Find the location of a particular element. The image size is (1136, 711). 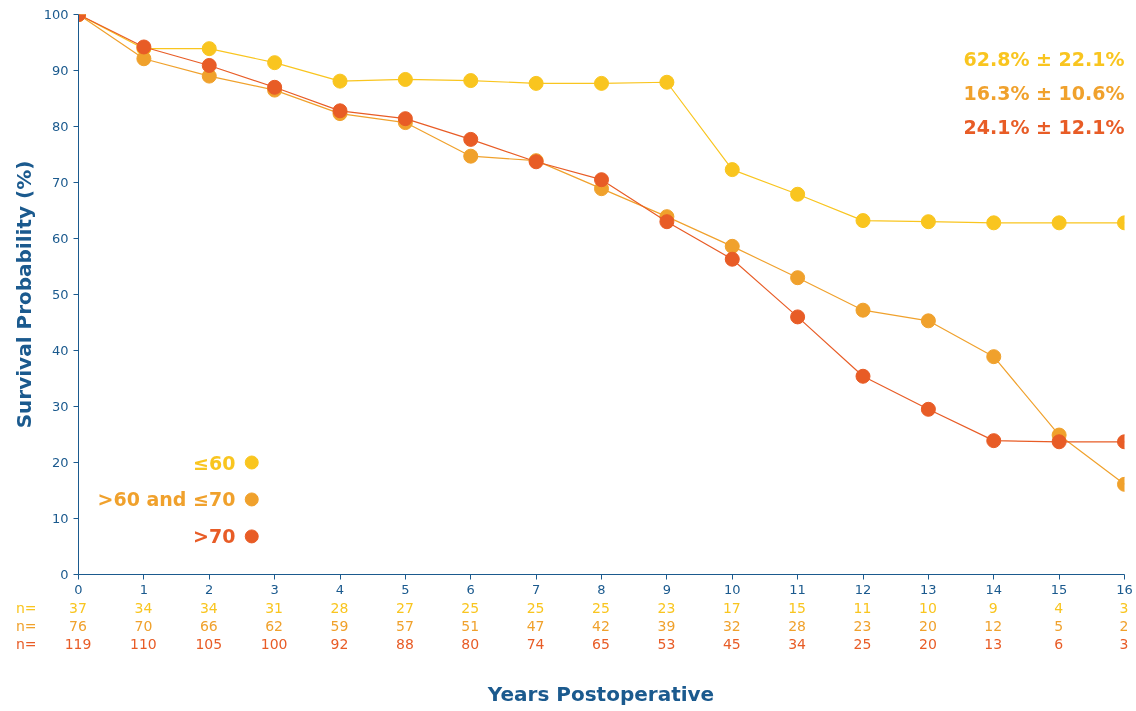

x-tick-label: 6 is located at coordinates (470, 589).